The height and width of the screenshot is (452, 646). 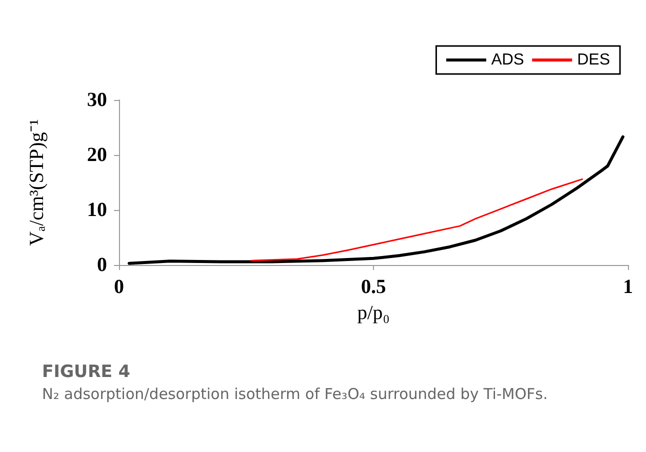 I want to click on y-tick-label: 20, so click(x=97, y=155).